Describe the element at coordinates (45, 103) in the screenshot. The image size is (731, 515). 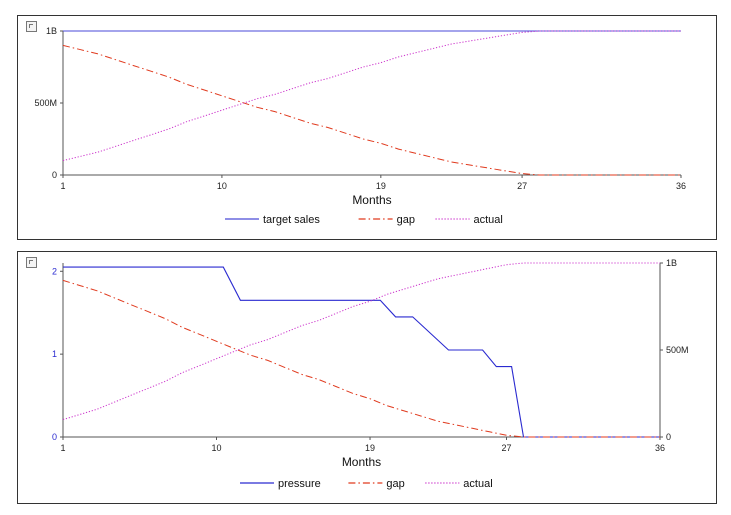
I see `y-tick-label: 500M` at that location.